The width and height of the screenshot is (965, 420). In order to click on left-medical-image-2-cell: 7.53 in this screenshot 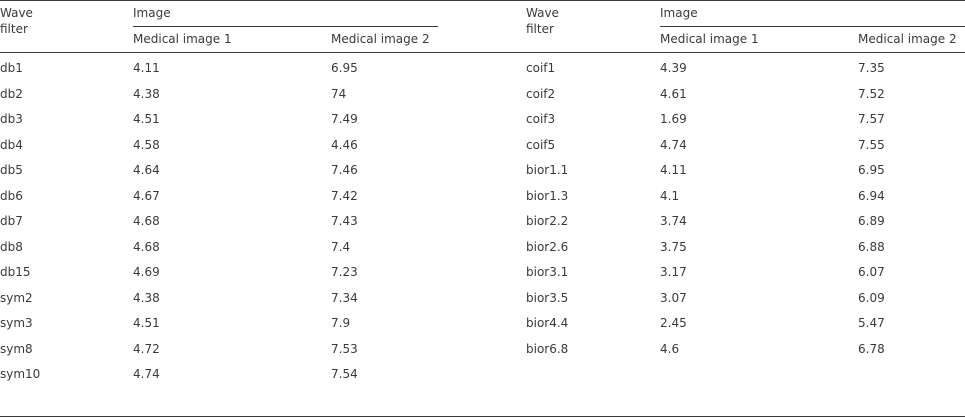, I will do `click(344, 349)`.